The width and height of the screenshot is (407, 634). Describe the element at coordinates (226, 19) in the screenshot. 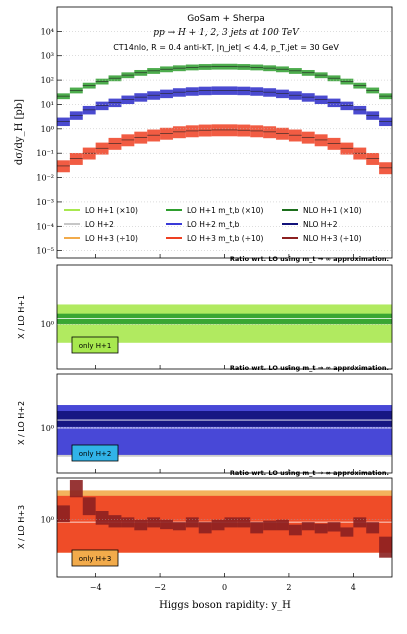

I see `annotation-line1: GoSam + Sherpa` at that location.